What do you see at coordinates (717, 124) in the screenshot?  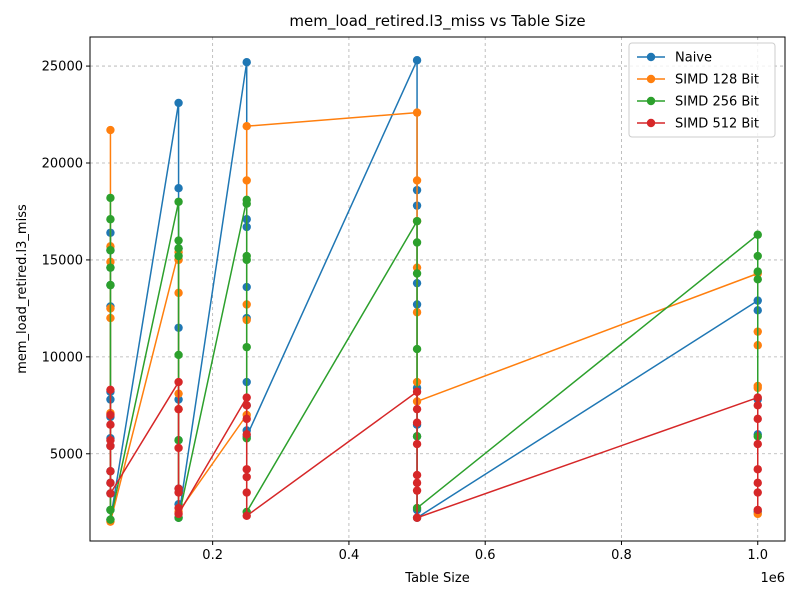 I see `legend-label: SIMD 512 Bit` at bounding box center [717, 124].